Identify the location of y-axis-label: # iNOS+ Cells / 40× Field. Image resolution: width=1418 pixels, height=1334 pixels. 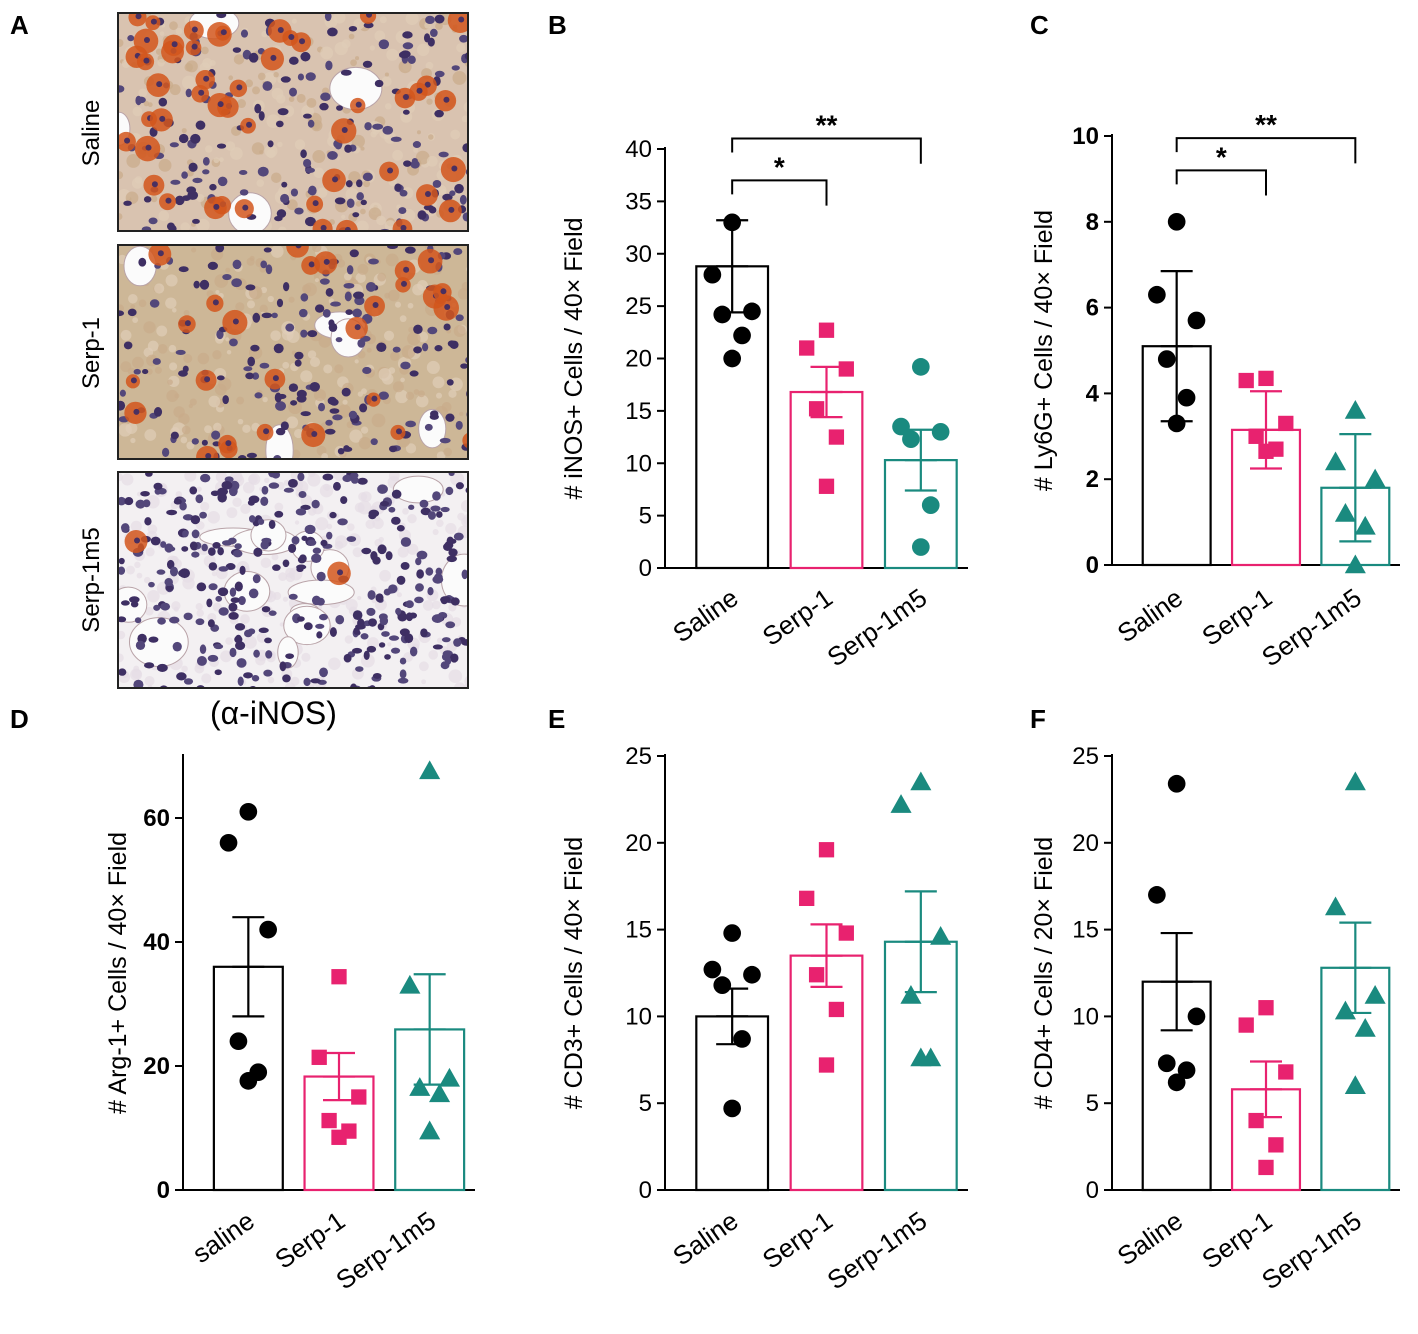
(574, 358).